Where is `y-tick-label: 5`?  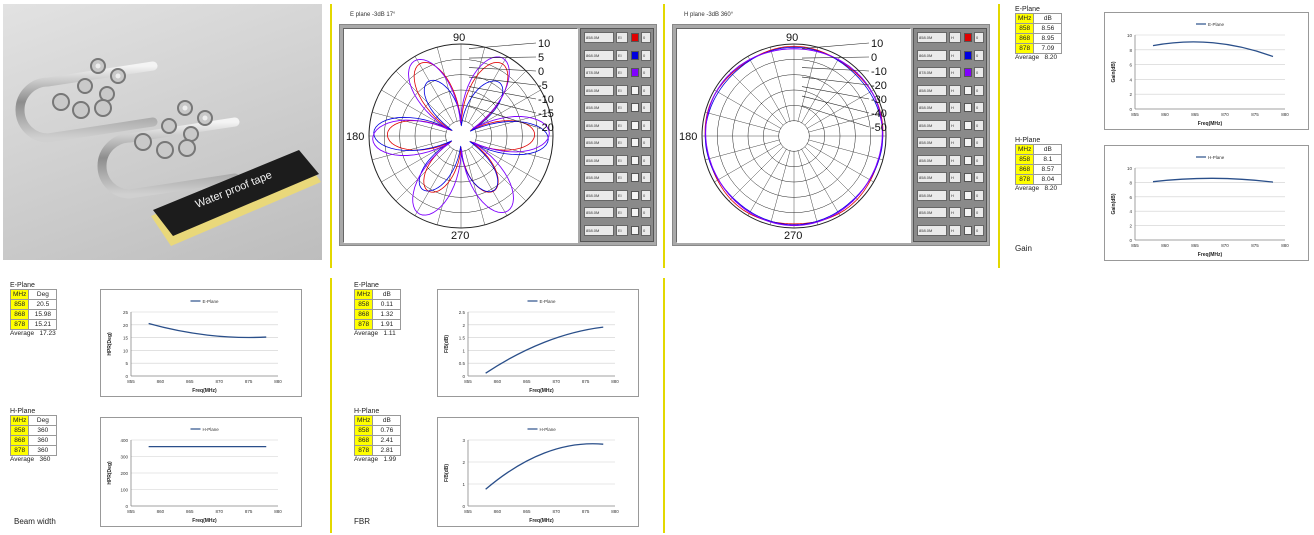 y-tick-label: 5 is located at coordinates (126, 363).